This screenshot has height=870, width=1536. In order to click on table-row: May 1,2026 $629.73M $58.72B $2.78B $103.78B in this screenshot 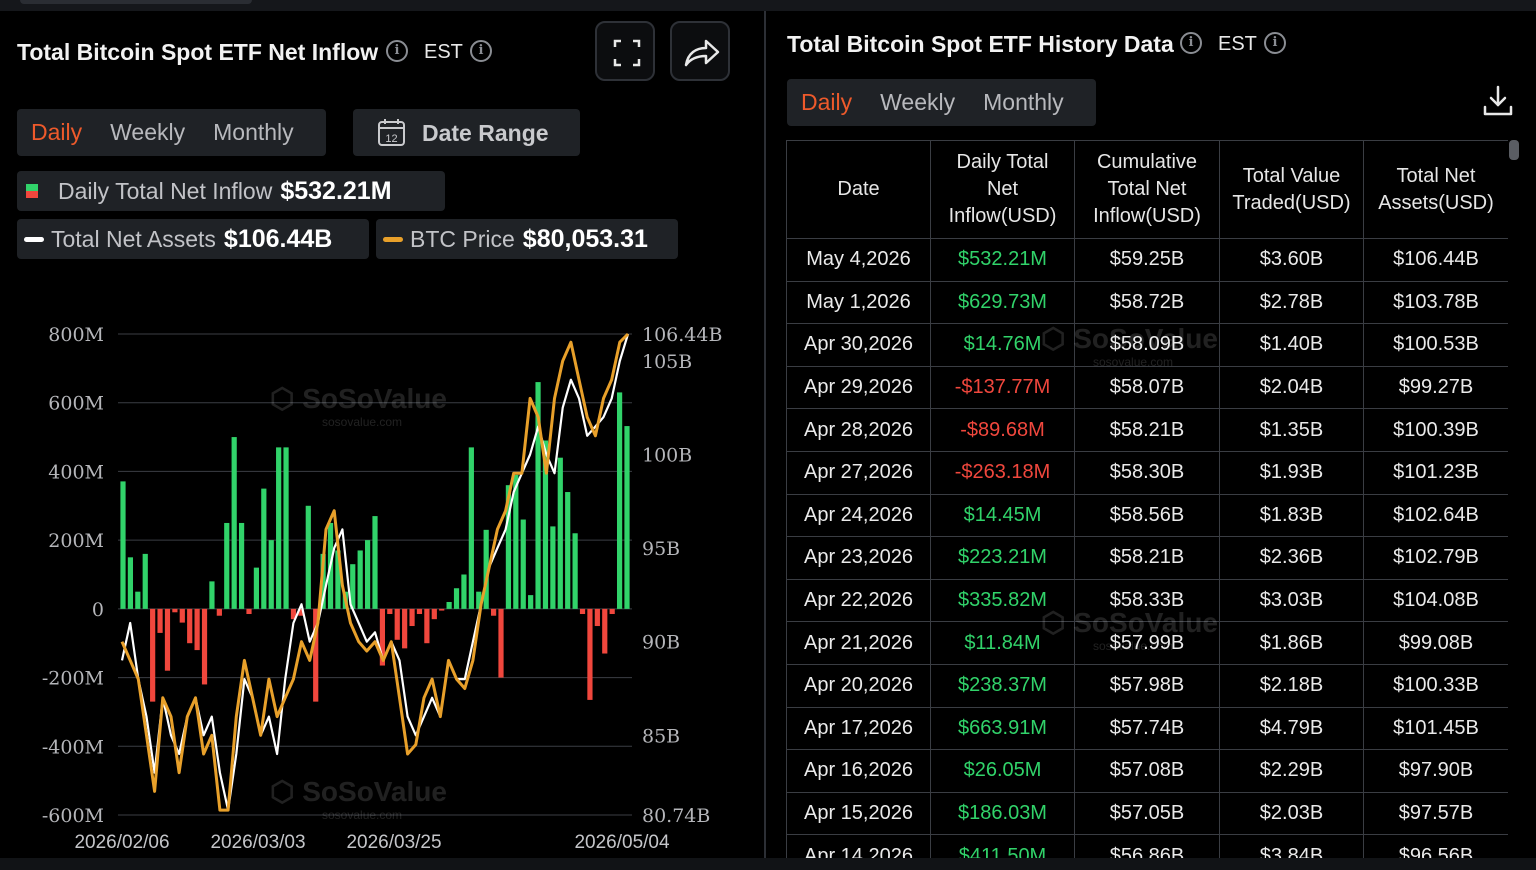, I will do `click(1147, 302)`.